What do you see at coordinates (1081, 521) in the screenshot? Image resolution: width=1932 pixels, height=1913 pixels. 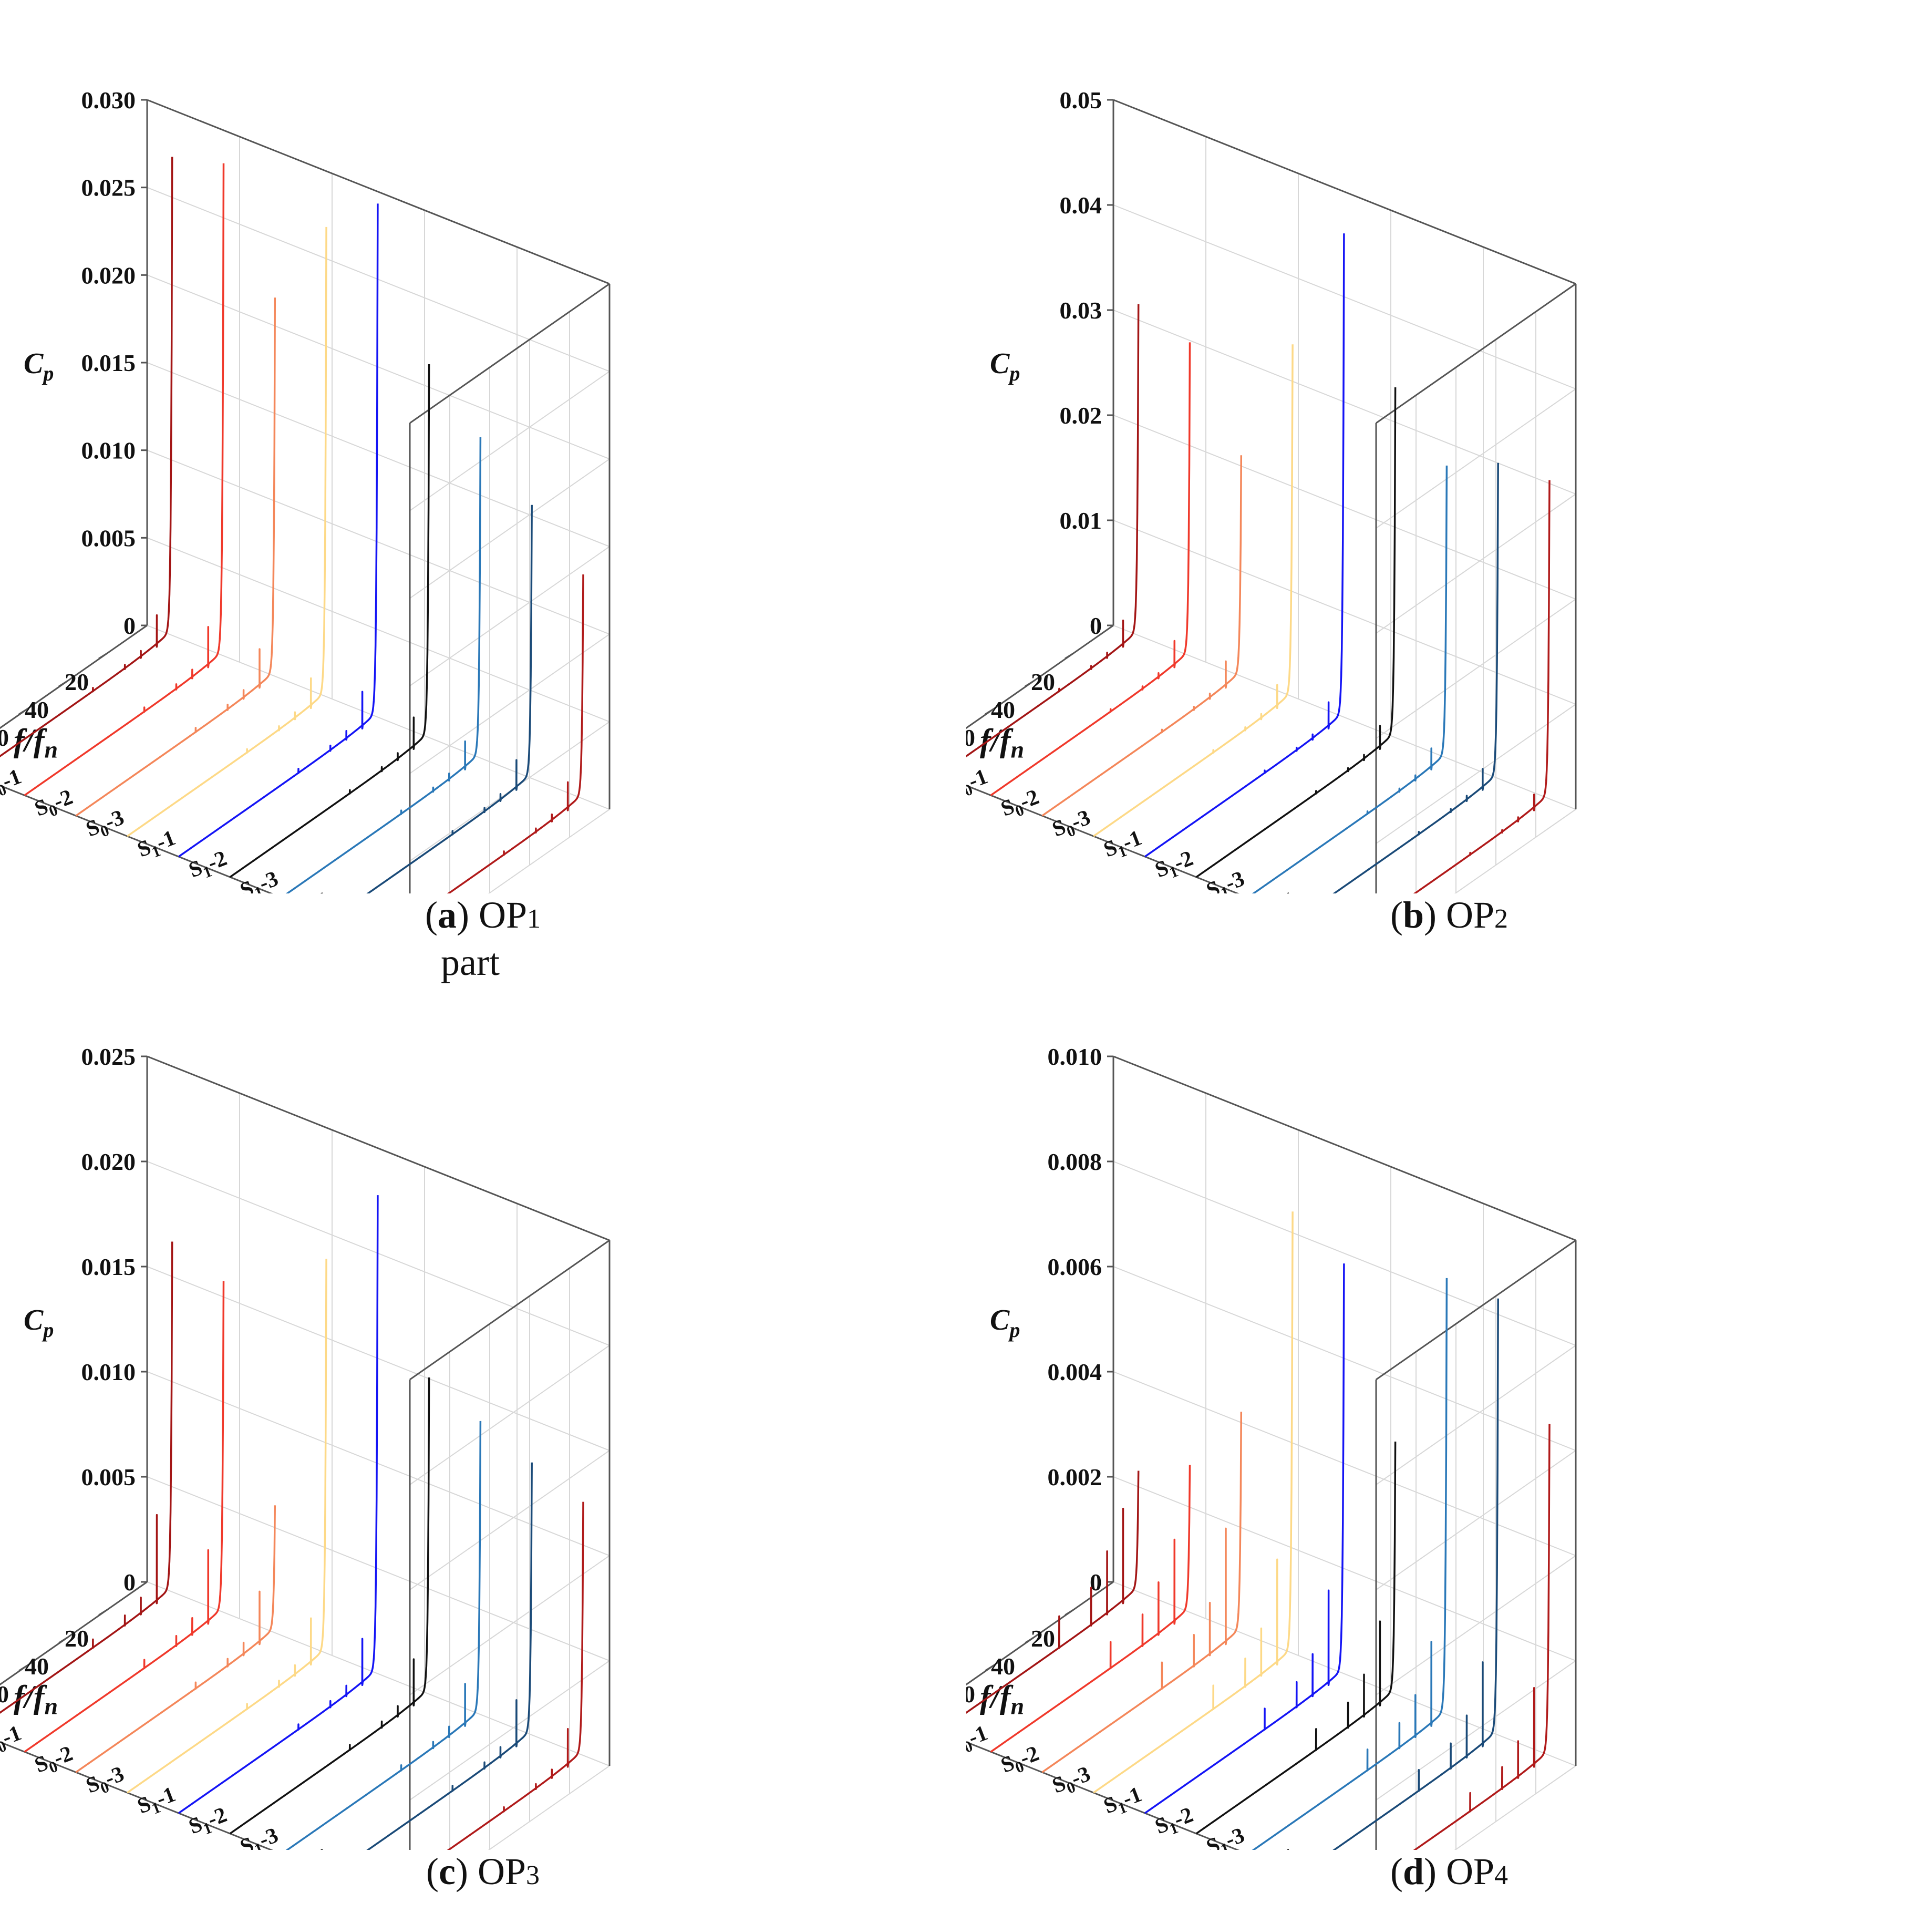 I see `y-tick-label: 0.01` at bounding box center [1081, 521].